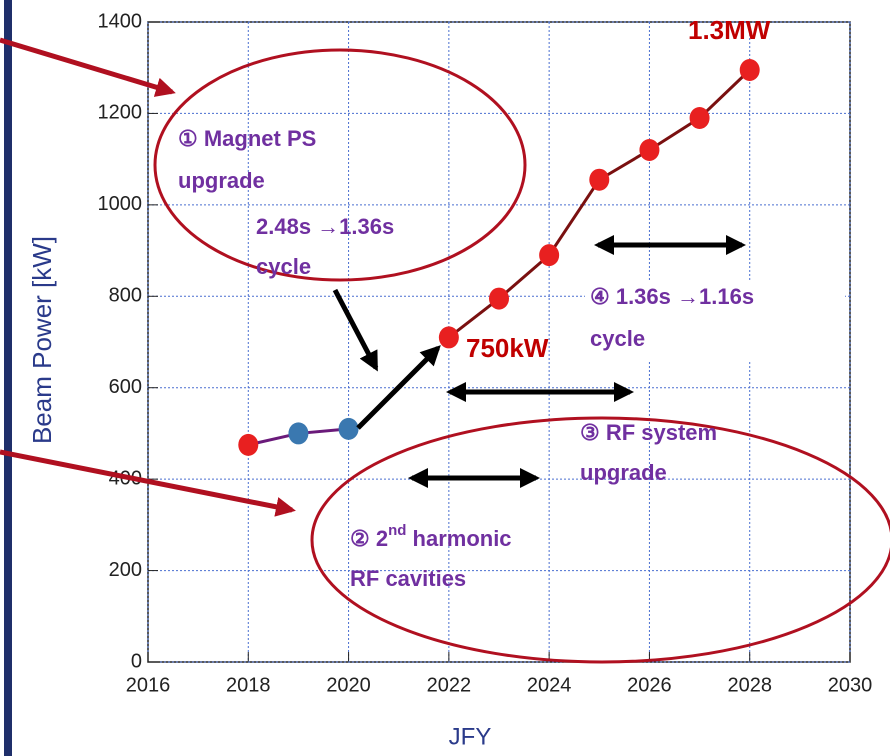 The width and height of the screenshot is (890, 756). What do you see at coordinates (850, 685) in the screenshot?
I see `x-tick-label: 2030` at bounding box center [850, 685].